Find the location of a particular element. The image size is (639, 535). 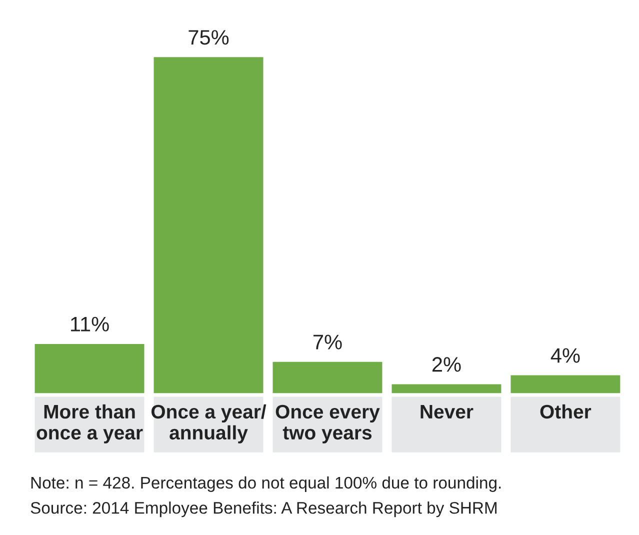

data-label: 11% is located at coordinates (90, 324).